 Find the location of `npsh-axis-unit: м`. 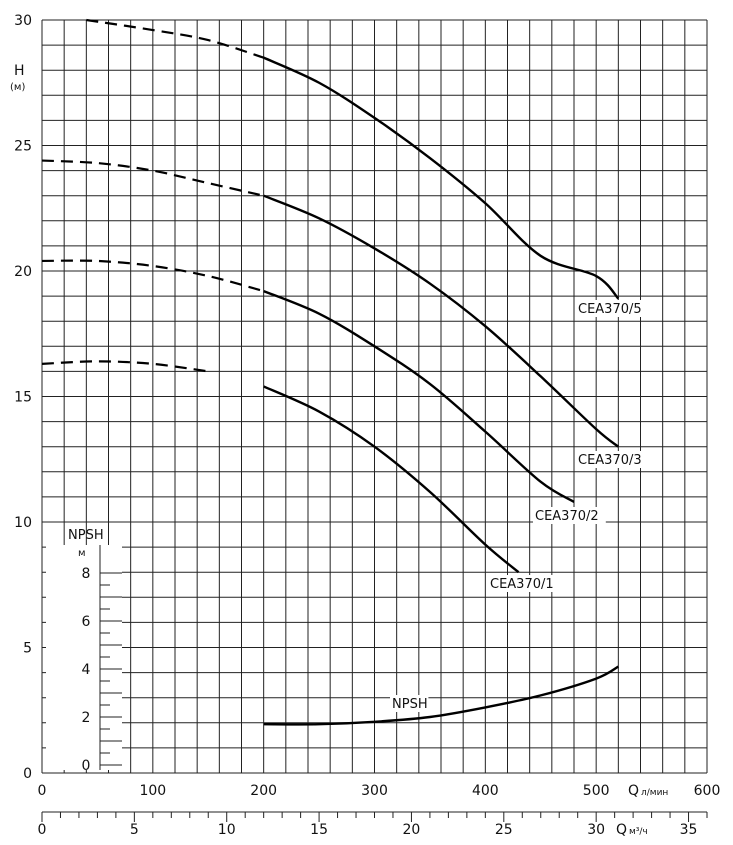

npsh-axis-unit: м is located at coordinates (82, 553).